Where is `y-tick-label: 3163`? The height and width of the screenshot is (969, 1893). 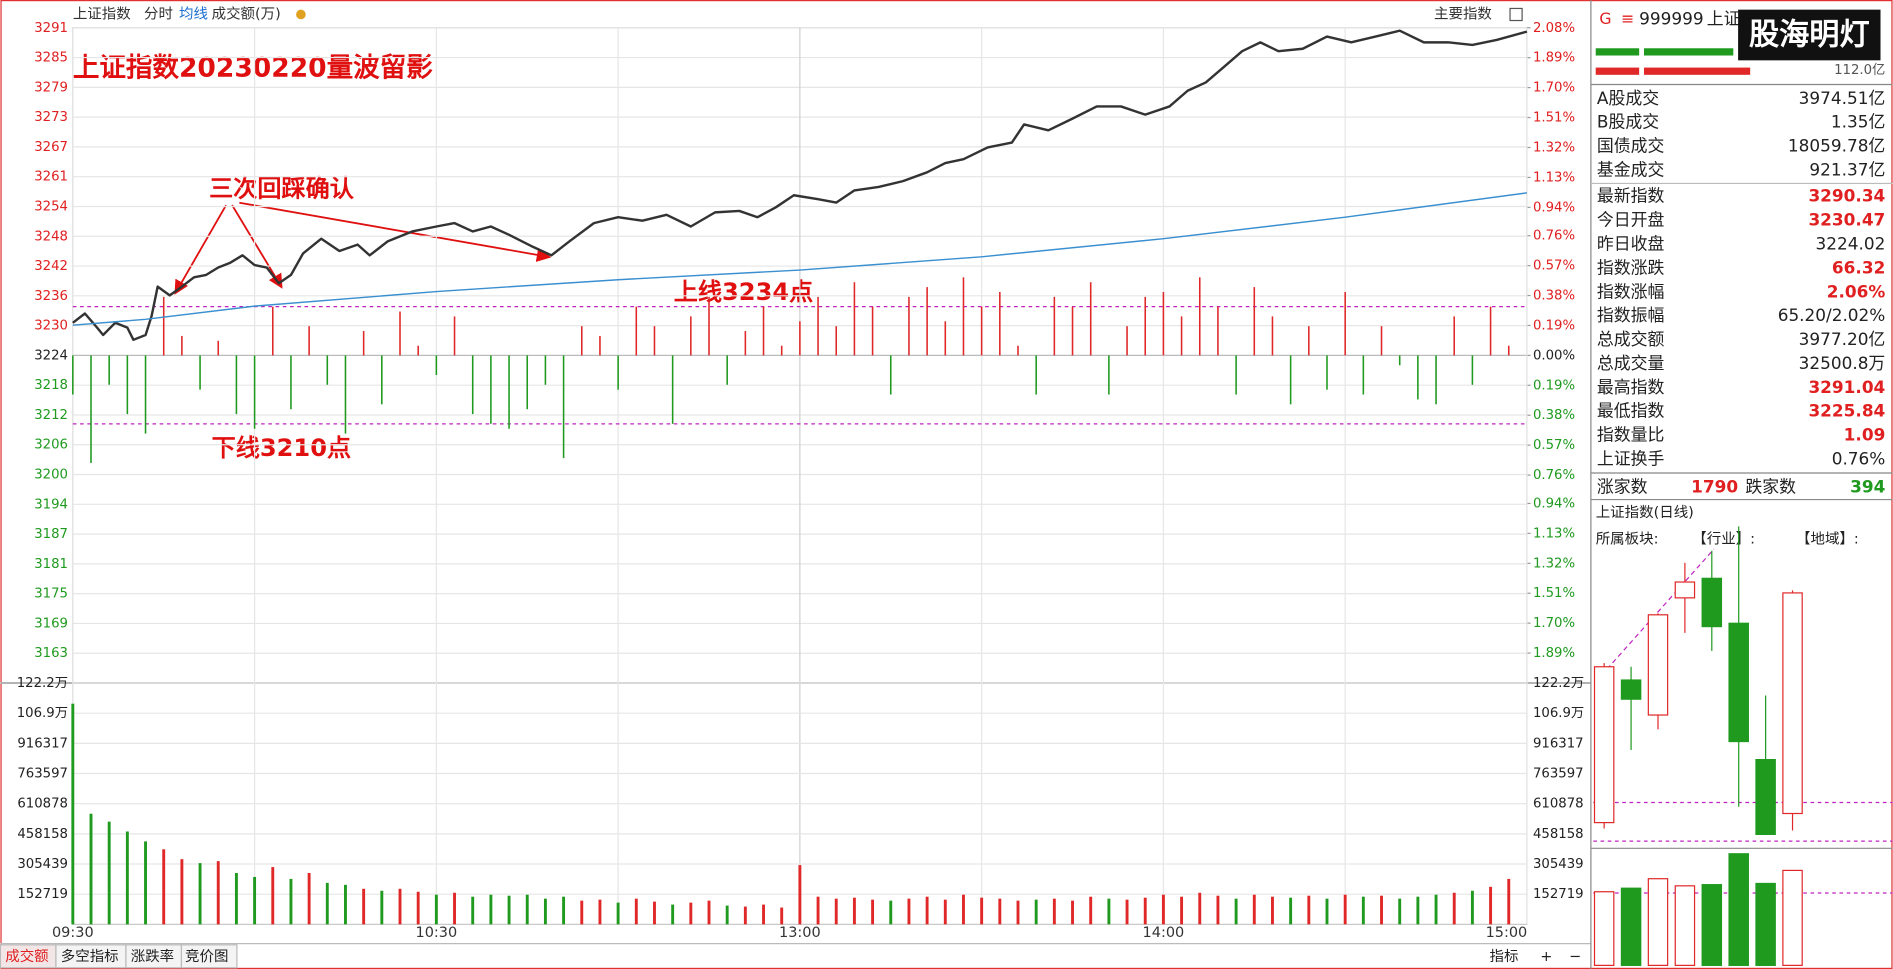 y-tick-label: 3163 is located at coordinates (51, 653).